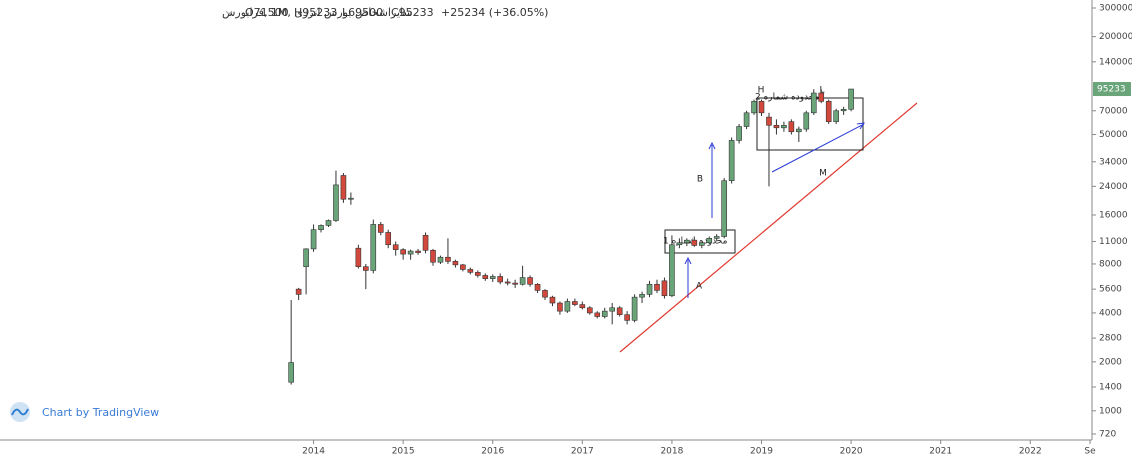 This screenshot has width=1132, height=457. Describe the element at coordinates (699, 287) in the screenshot. I see `annotation: A` at that location.